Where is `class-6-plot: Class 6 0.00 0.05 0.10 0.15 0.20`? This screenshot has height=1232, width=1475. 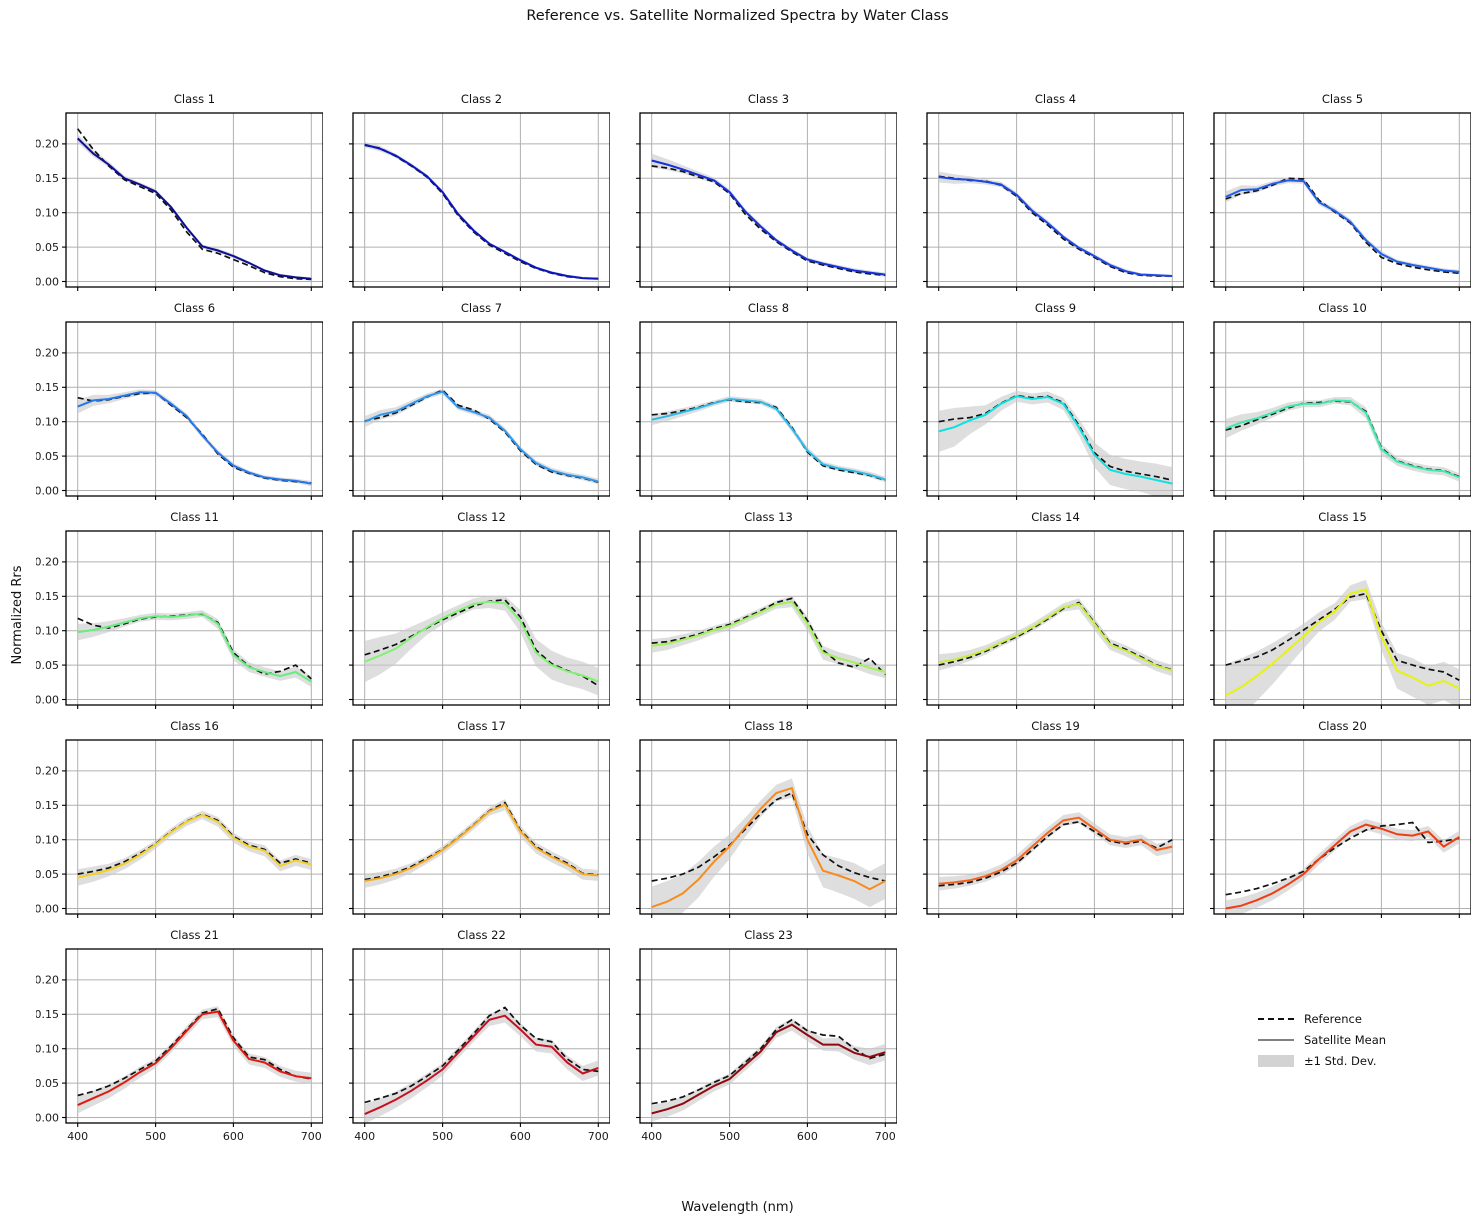
class-6-plot: Class 6 0.00 0.05 0.10 0.15 0.20 is located at coordinates (179, 400).